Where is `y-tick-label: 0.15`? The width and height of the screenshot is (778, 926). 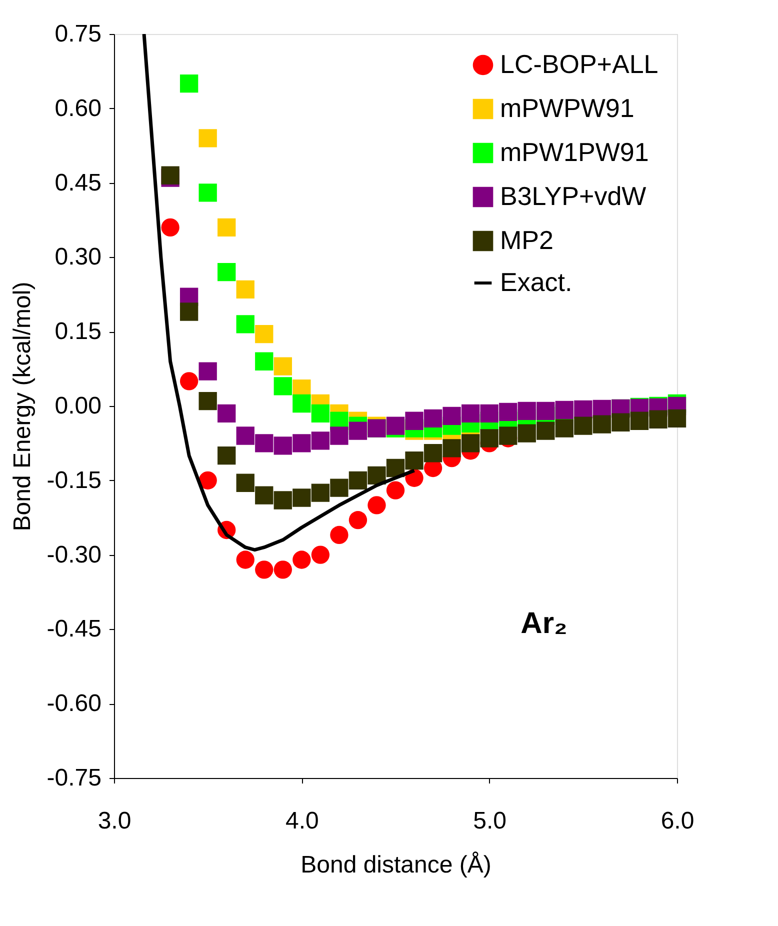 y-tick-label: 0.15 is located at coordinates (78, 332).